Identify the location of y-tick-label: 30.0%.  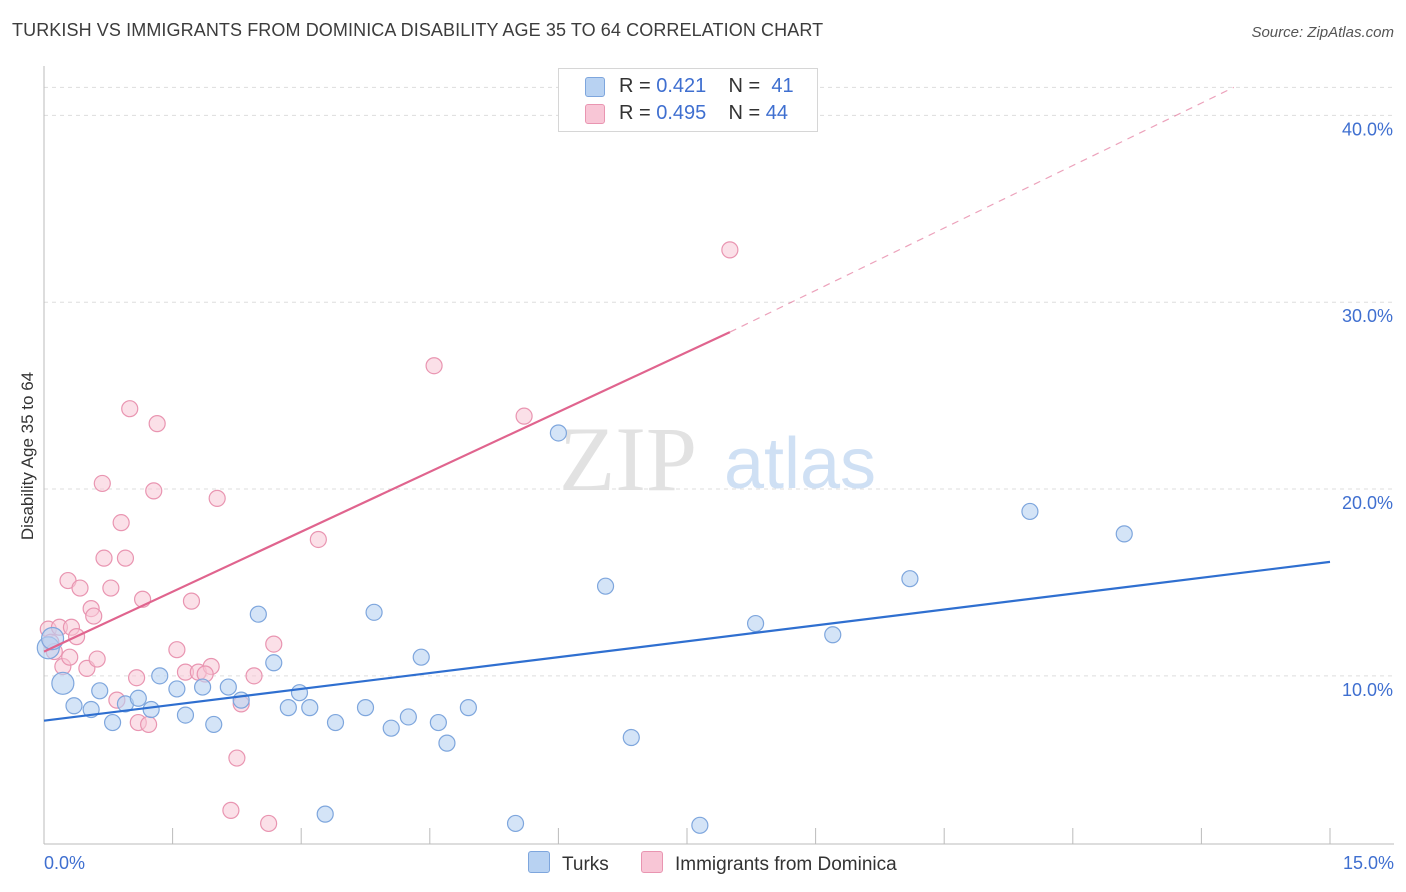
(1367, 316).